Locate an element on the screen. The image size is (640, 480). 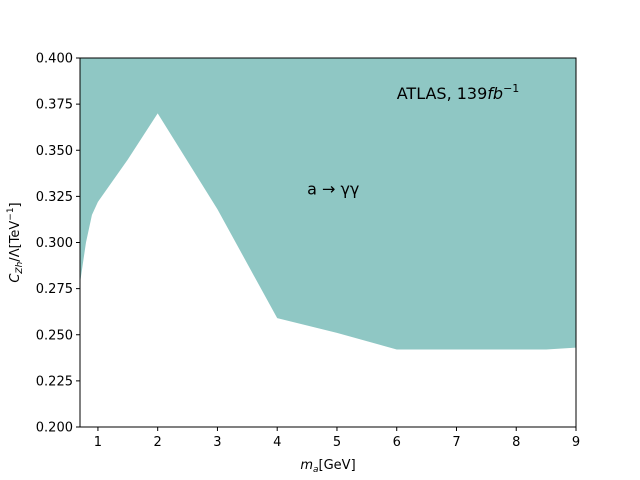
y-tick-label: 0.400 is located at coordinates (54, 59).